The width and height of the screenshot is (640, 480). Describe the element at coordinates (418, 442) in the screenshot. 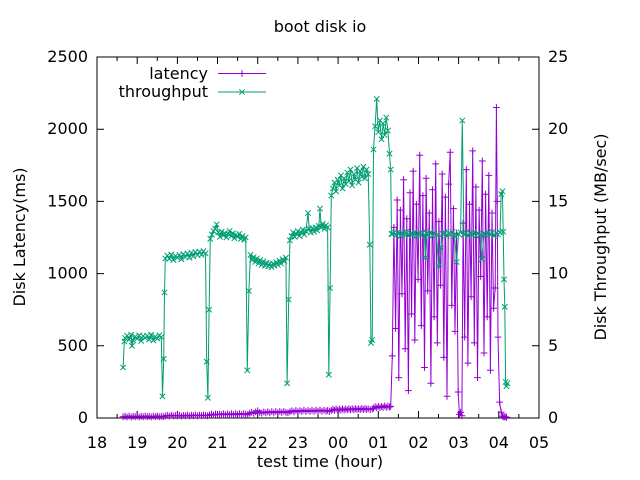

I see `x-tick-label: 02` at that location.